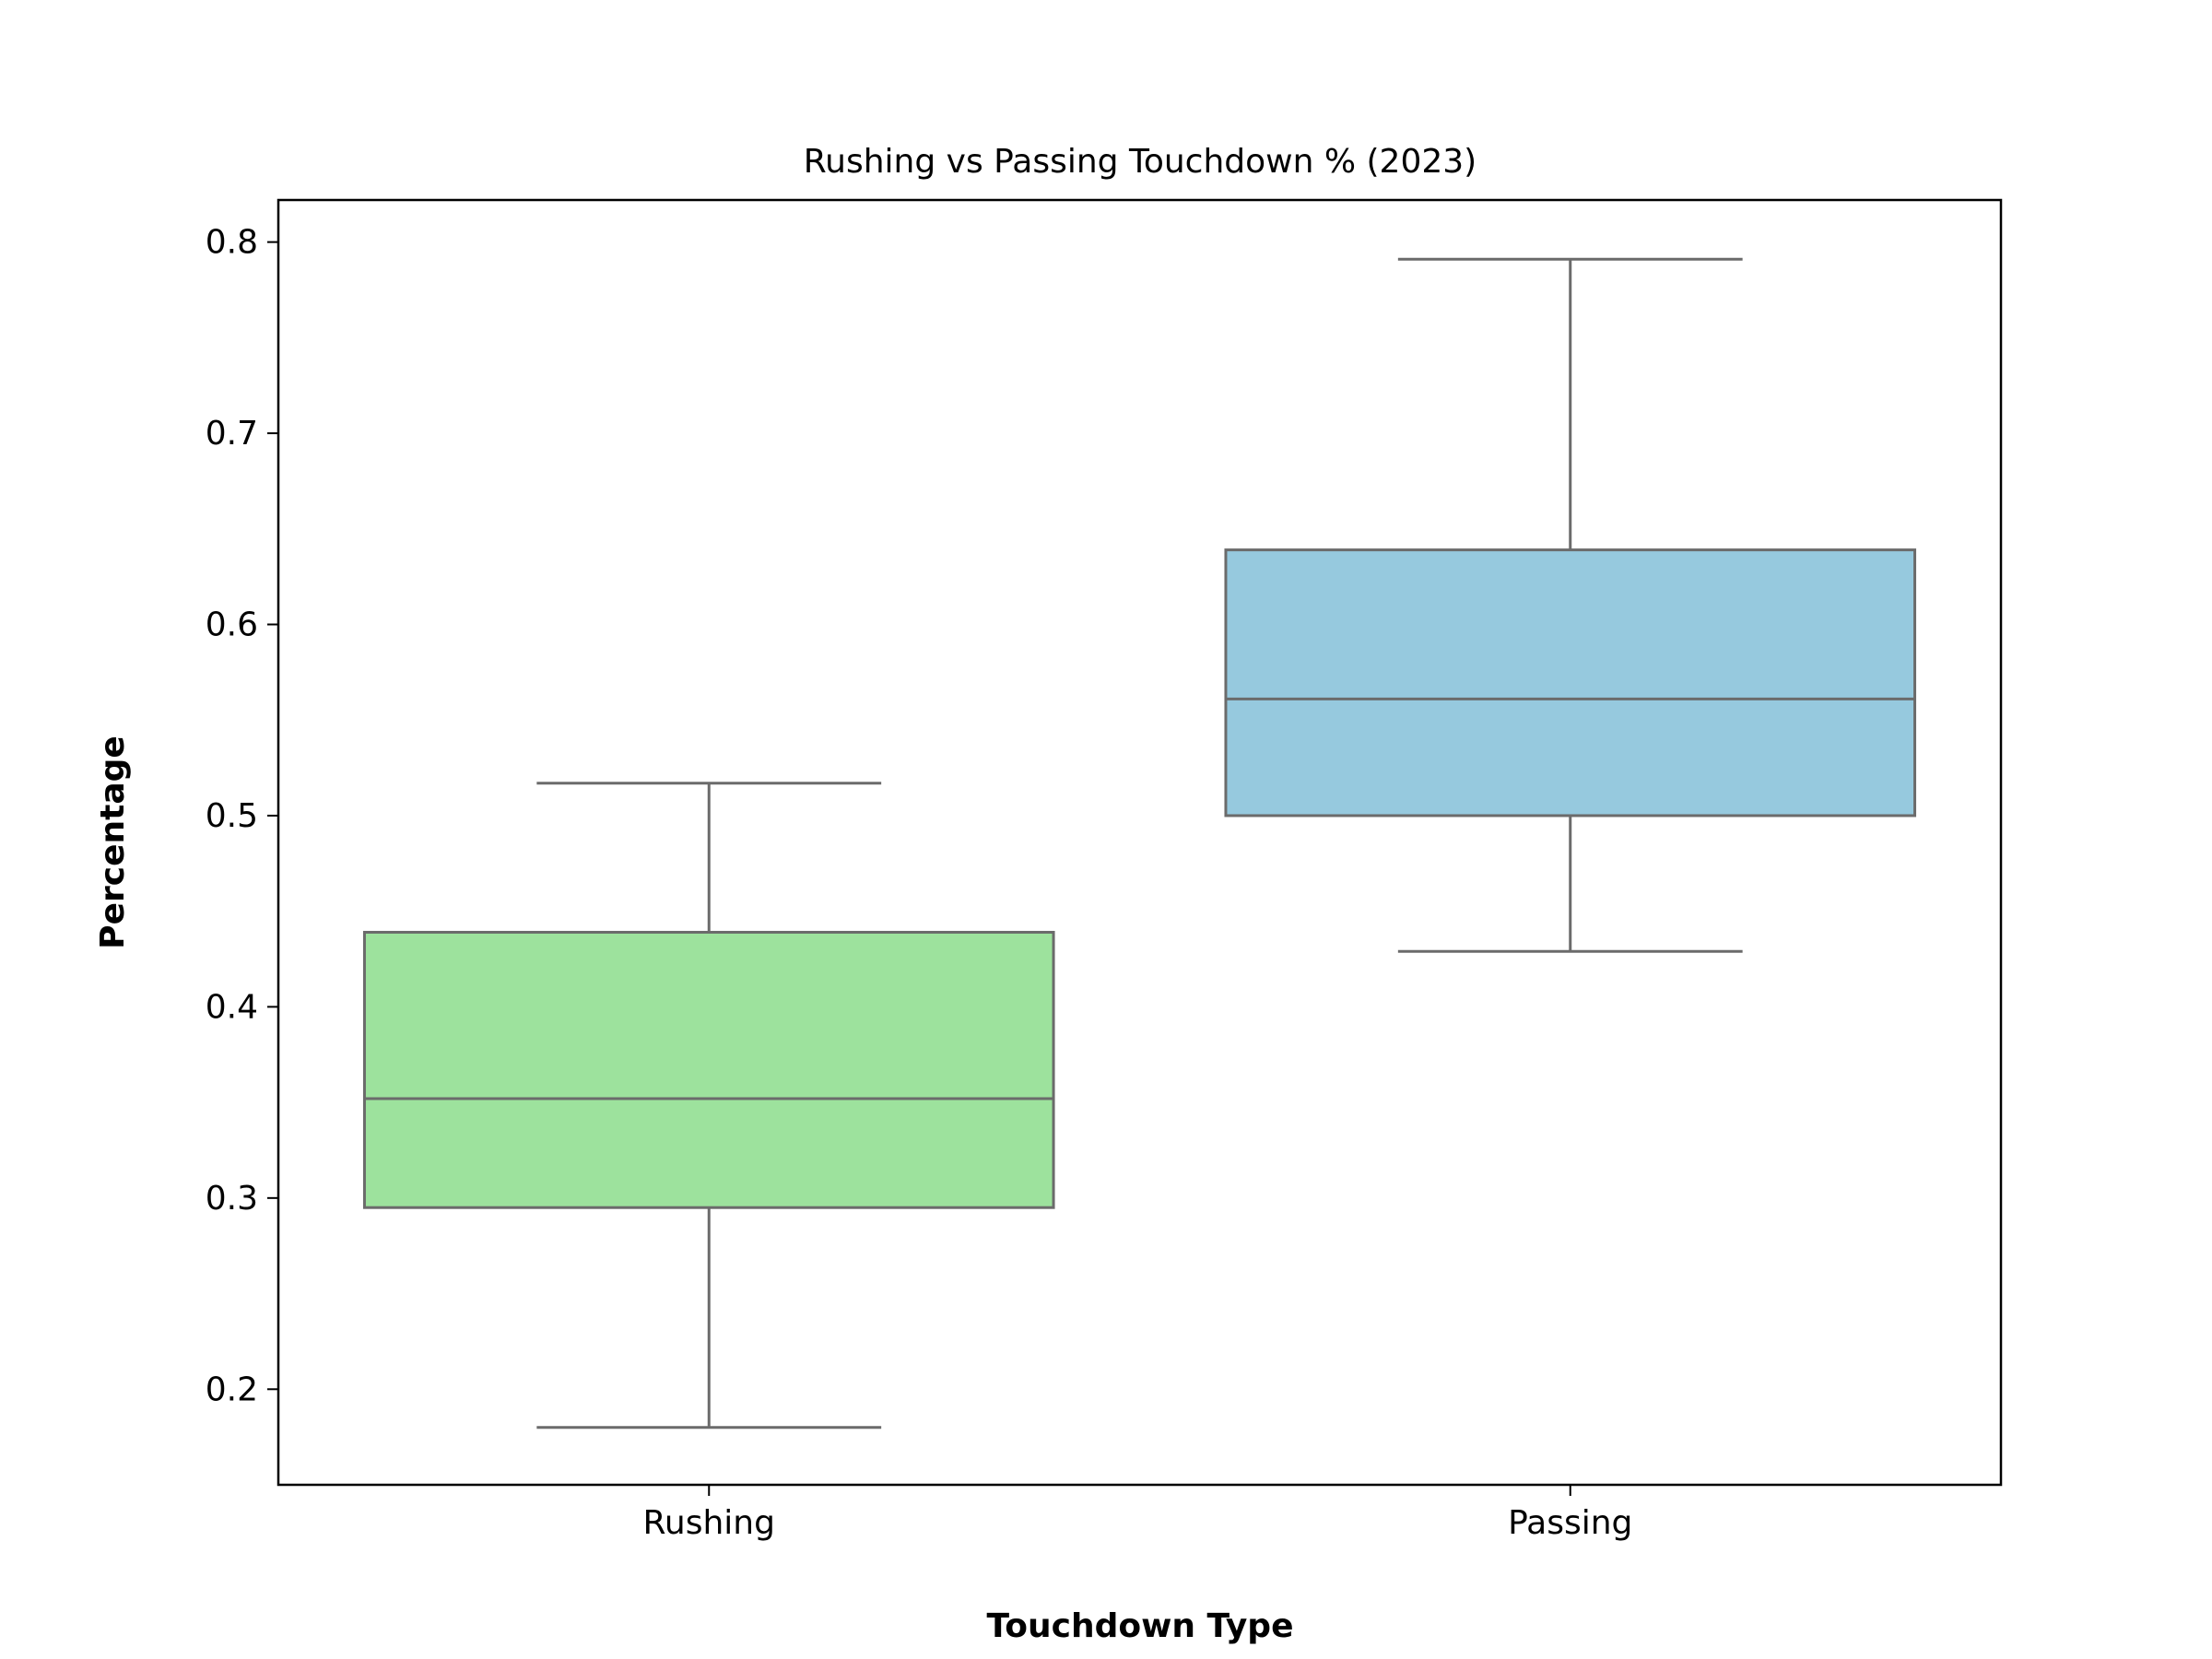  What do you see at coordinates (232, 625) in the screenshot?
I see `y-tick-label: 0.6` at bounding box center [232, 625].